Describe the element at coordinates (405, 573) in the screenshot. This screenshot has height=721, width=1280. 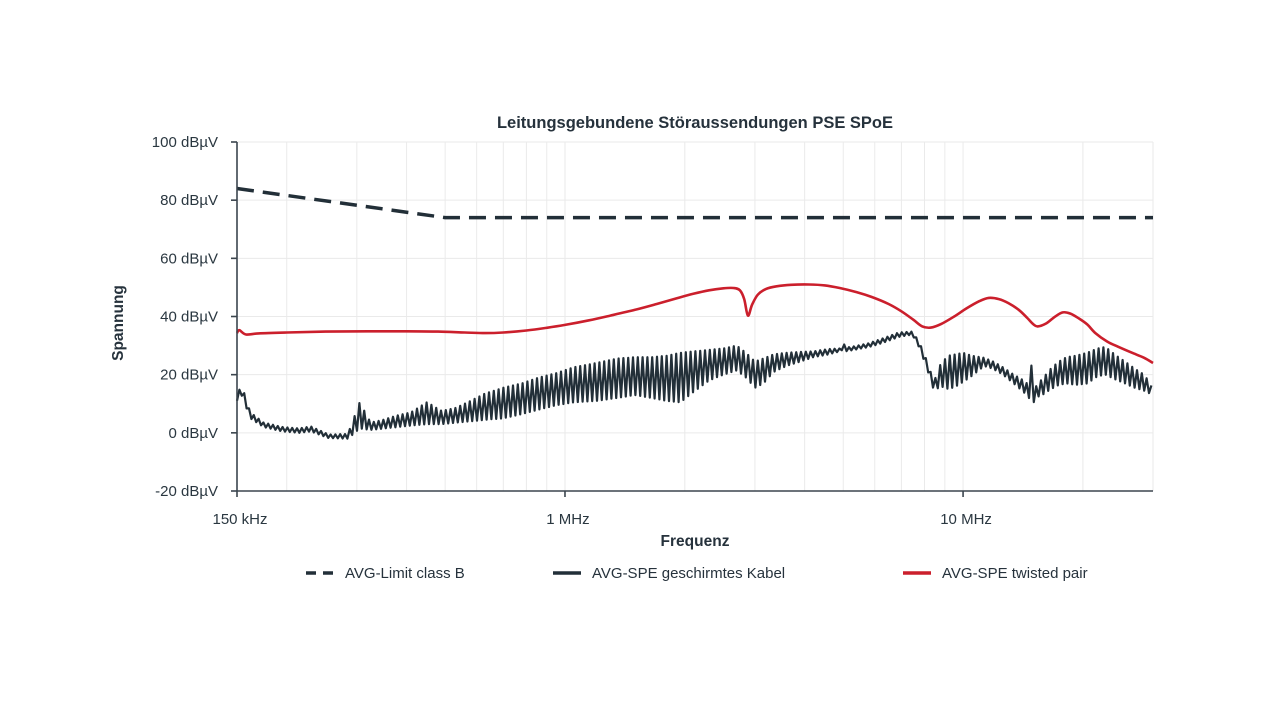
I see `legend-label: AVG-Limit class B` at that location.